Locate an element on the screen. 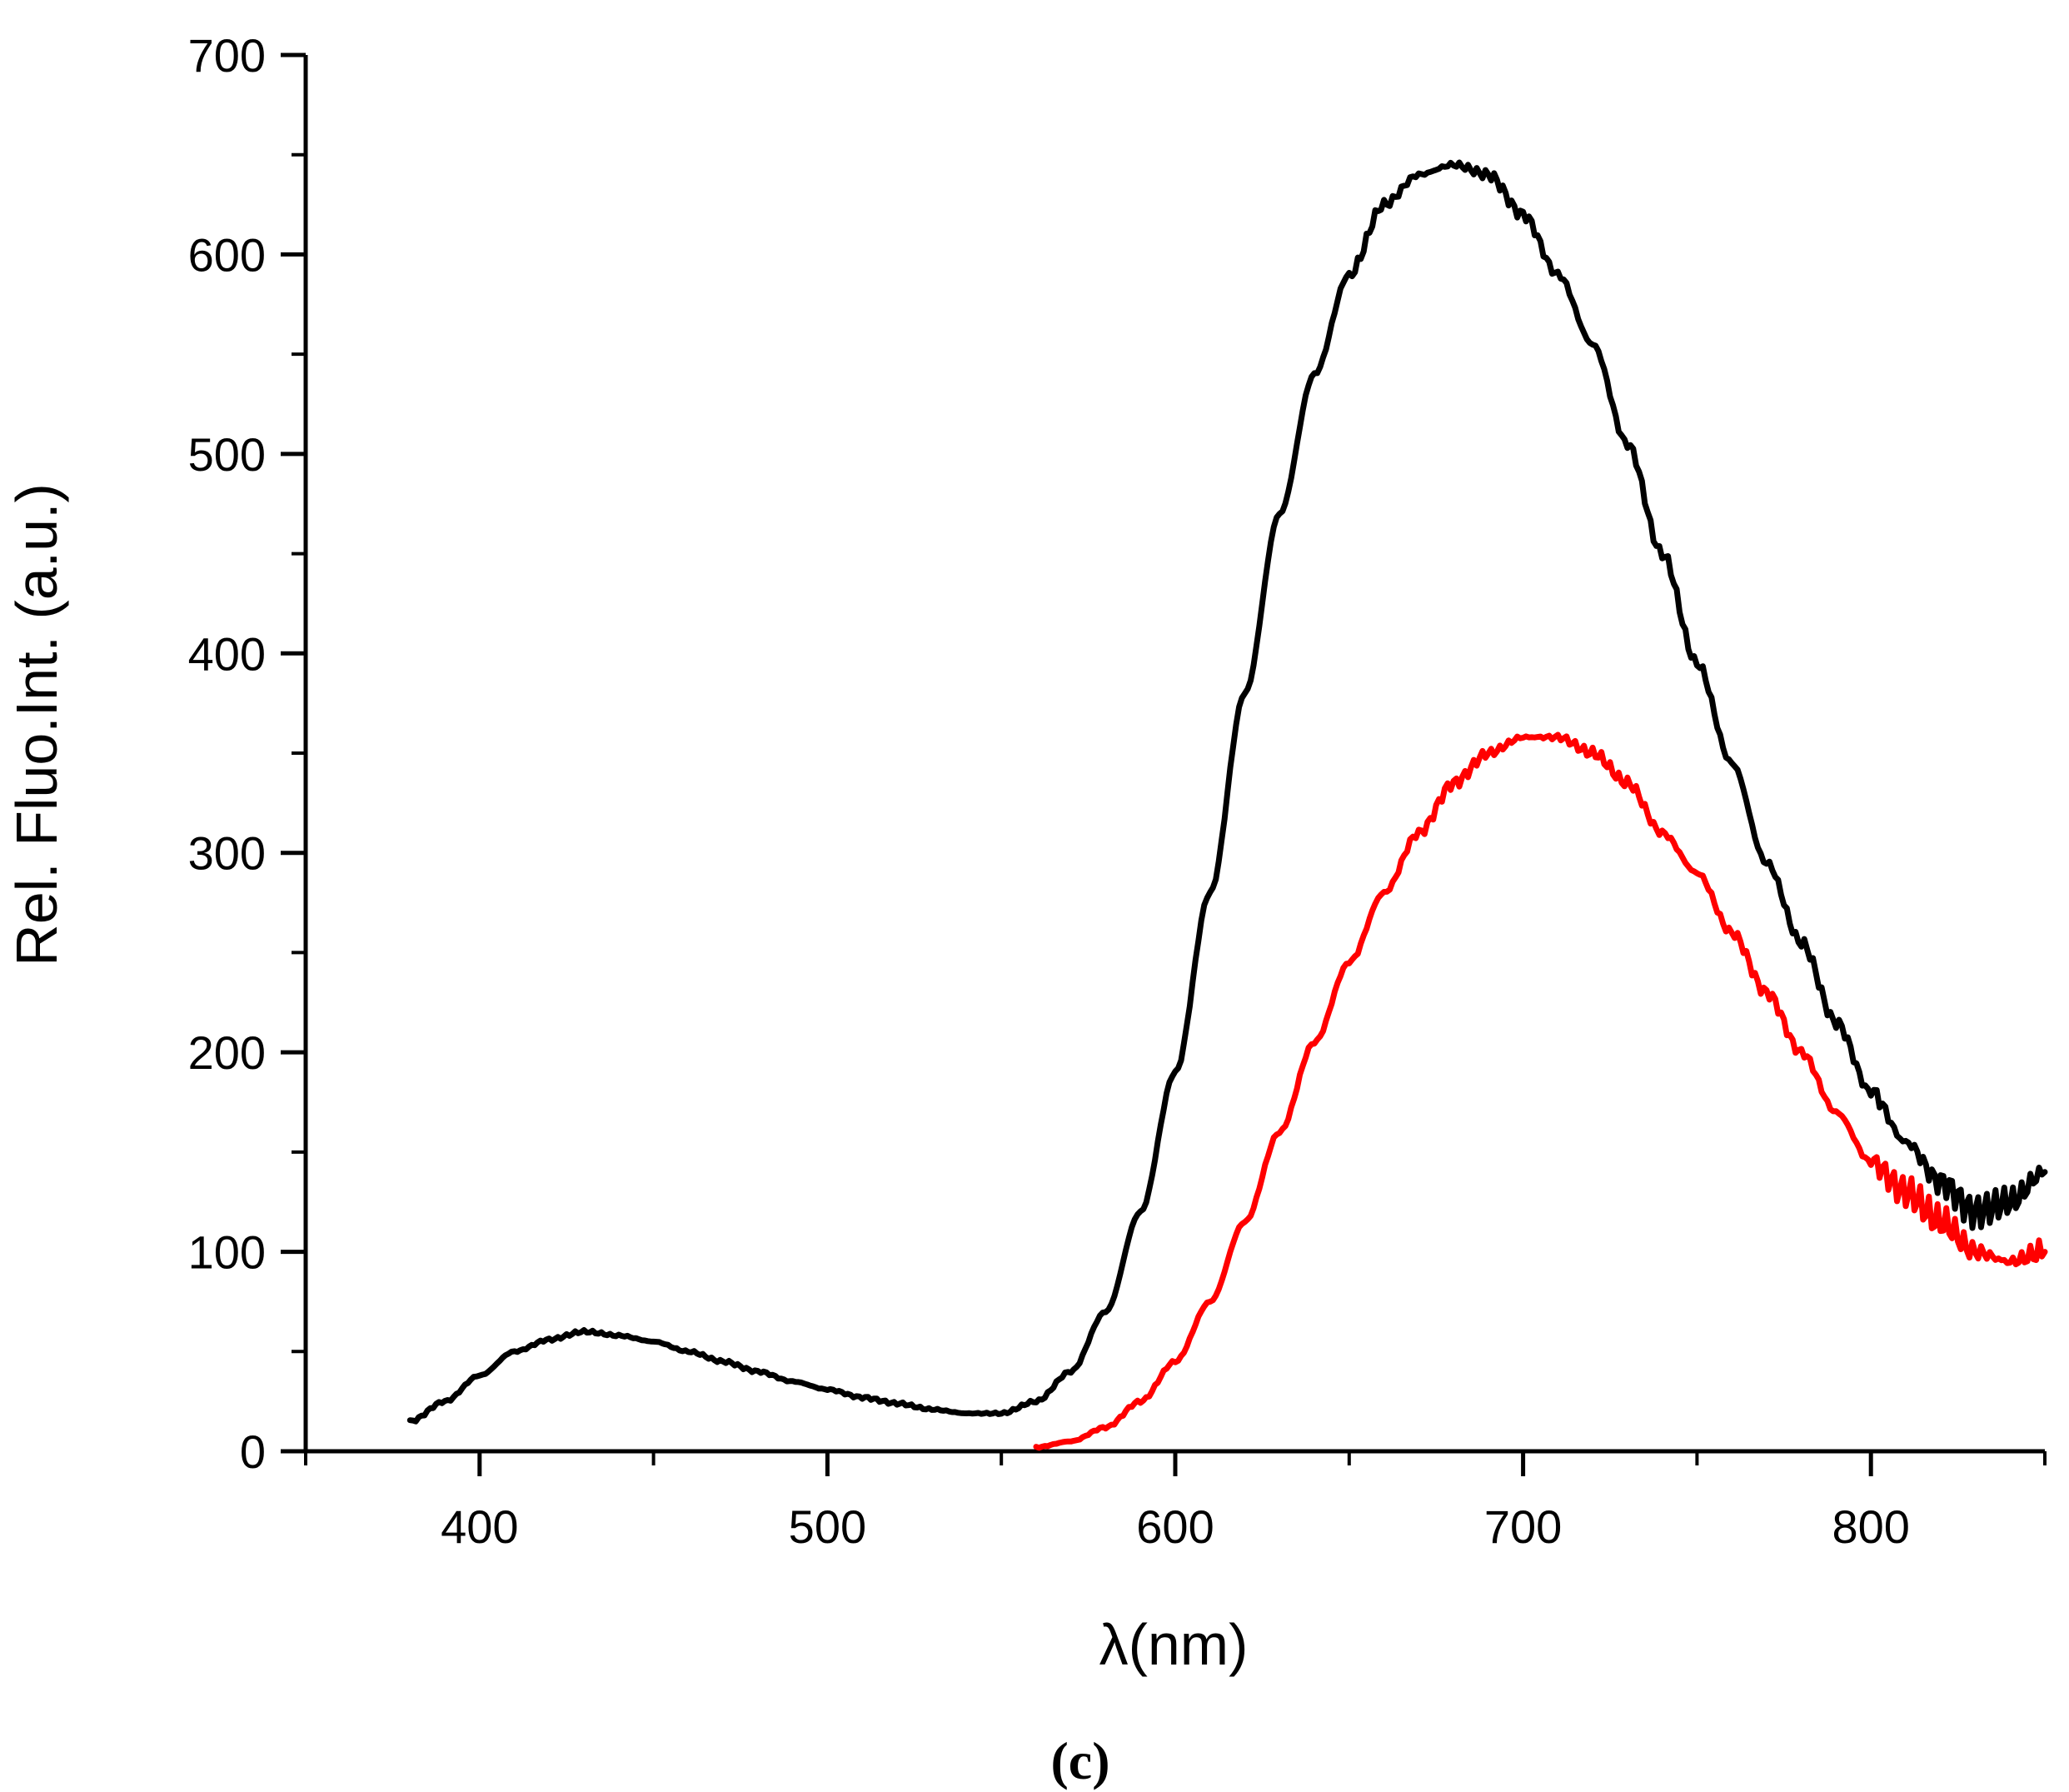  y-tick-label-100: 100 is located at coordinates (227, 1252).